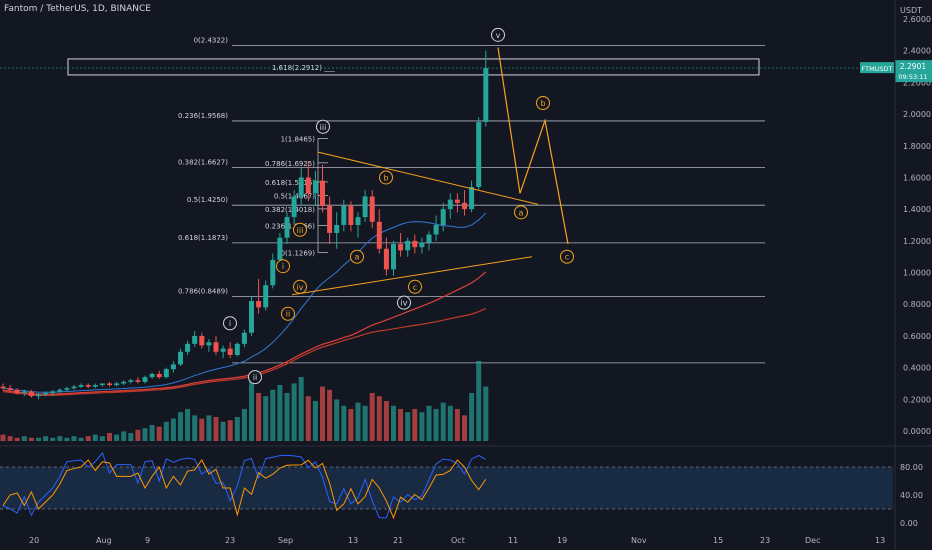  I want to click on inner-fib-label: 0.618(1.5716), so click(290, 183).